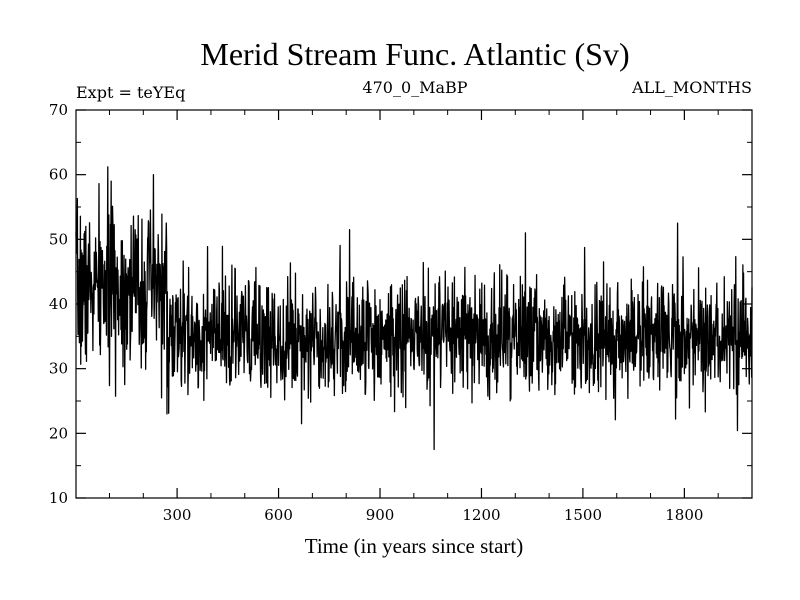 Image resolution: width=800 pixels, height=600 pixels. Describe the element at coordinates (414, 546) in the screenshot. I see `x-axis-label: Time (in years since start)` at that location.